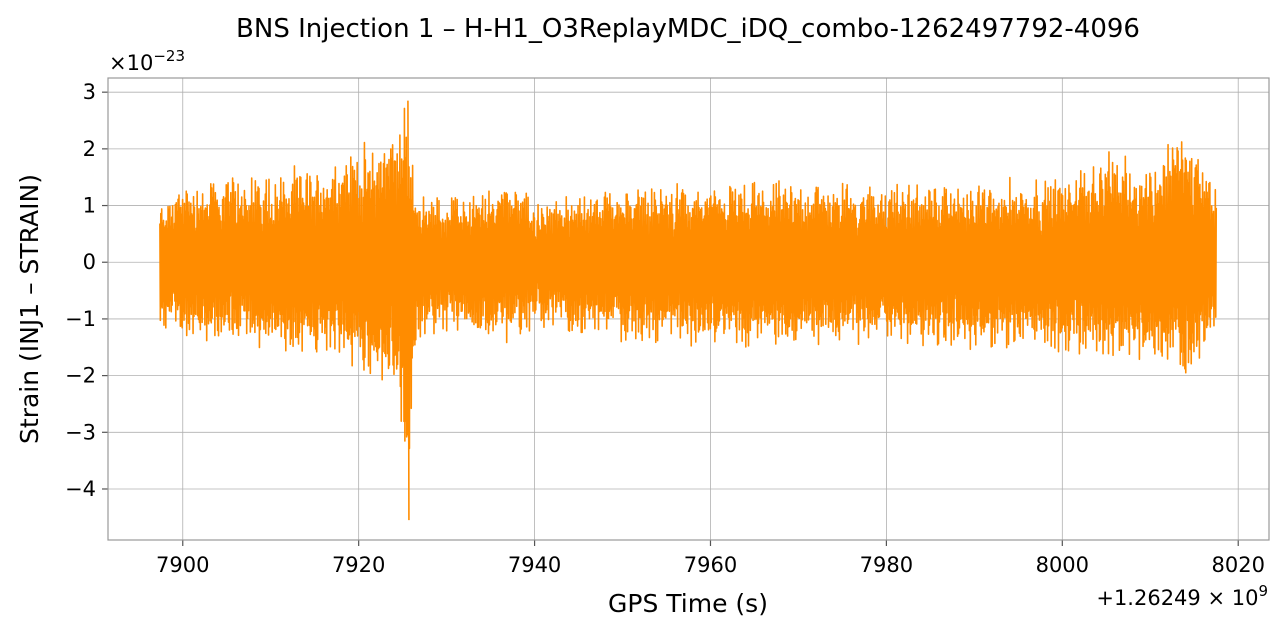  Describe the element at coordinates (86, 290) in the screenshot. I see `y-axis-ticks: −4 −3 −2 −1 0 1 2 3` at that location.